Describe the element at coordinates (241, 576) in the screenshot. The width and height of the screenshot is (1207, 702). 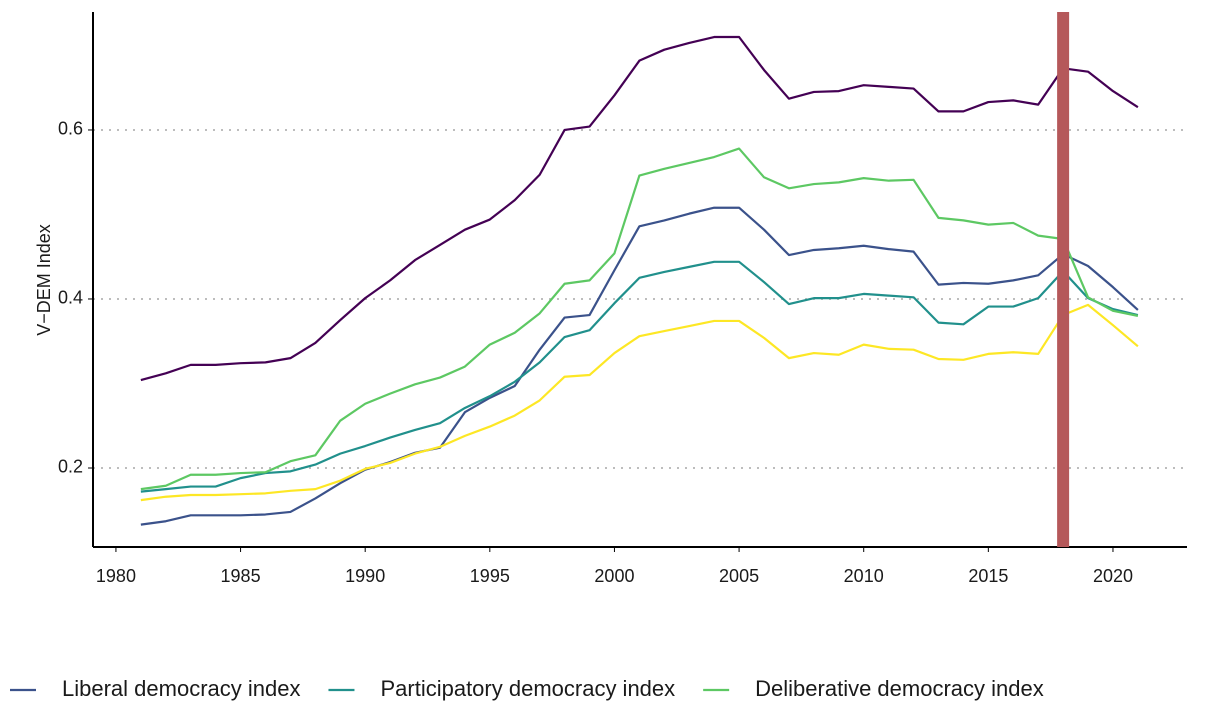
I see `x-tick-label: 1985` at that location.